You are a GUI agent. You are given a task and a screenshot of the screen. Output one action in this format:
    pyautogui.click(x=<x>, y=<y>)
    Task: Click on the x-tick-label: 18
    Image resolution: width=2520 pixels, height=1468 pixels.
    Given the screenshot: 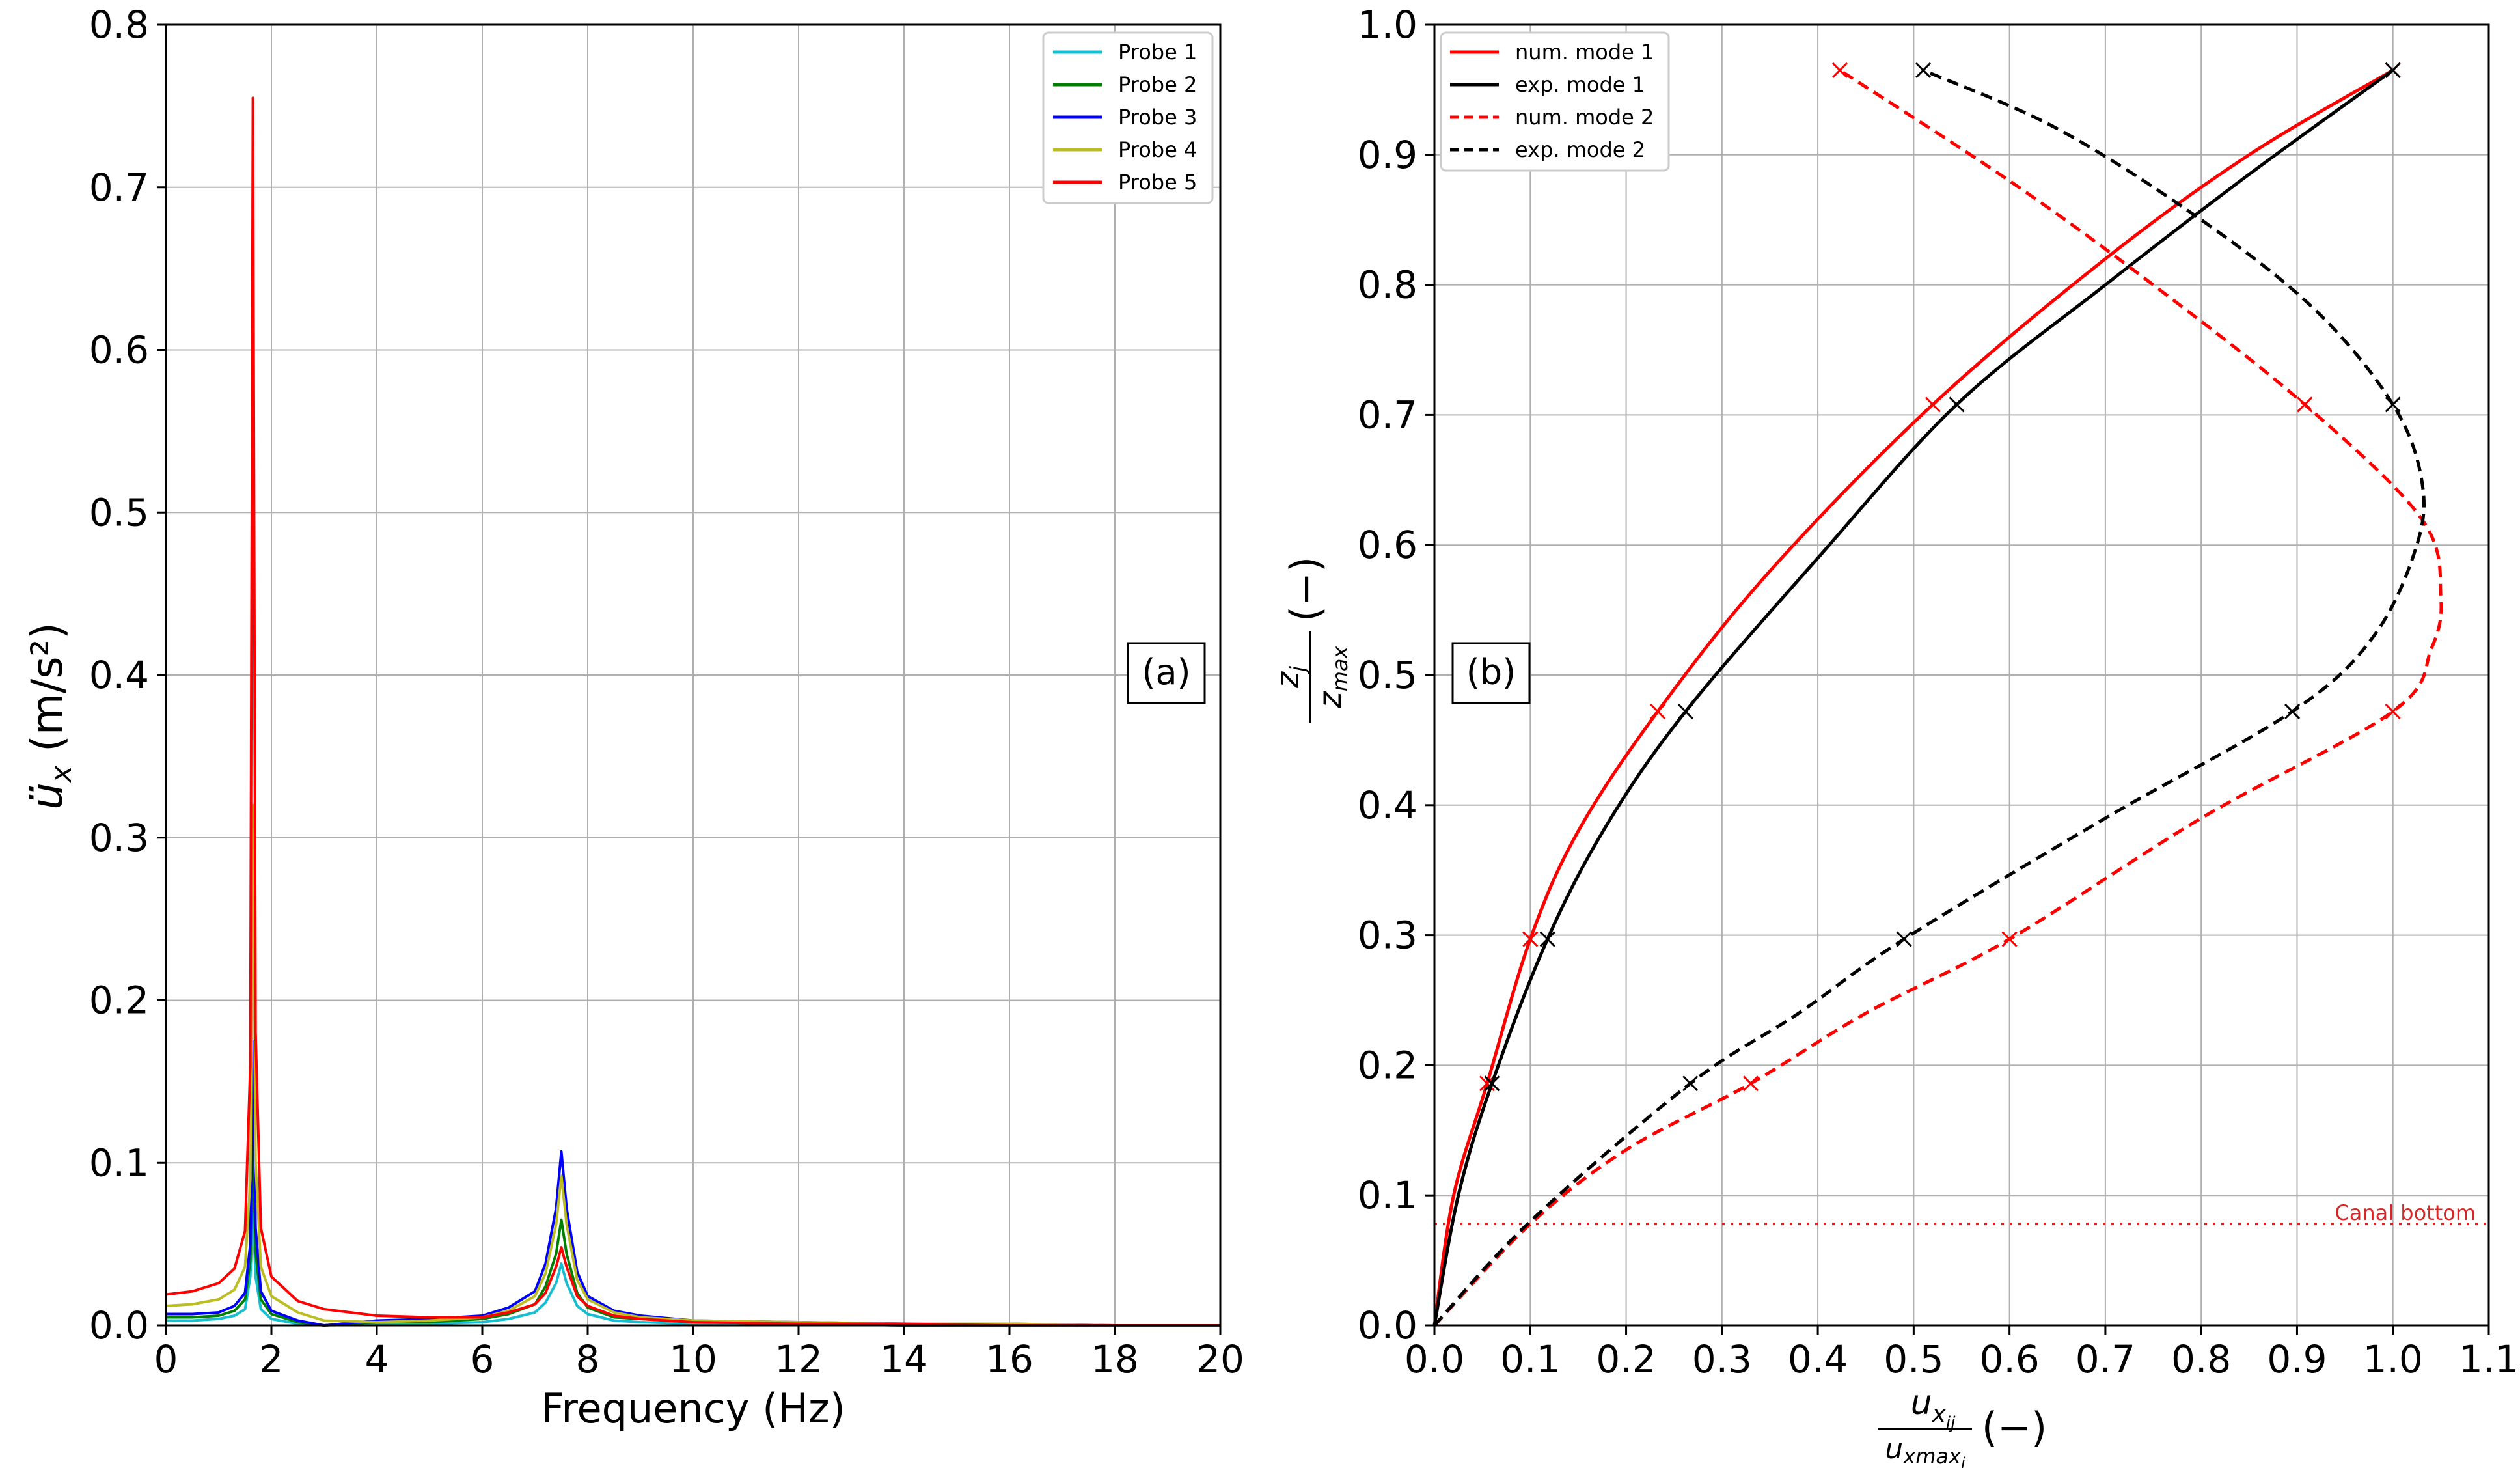 What is the action you would take?
    pyautogui.click(x=1115, y=1359)
    